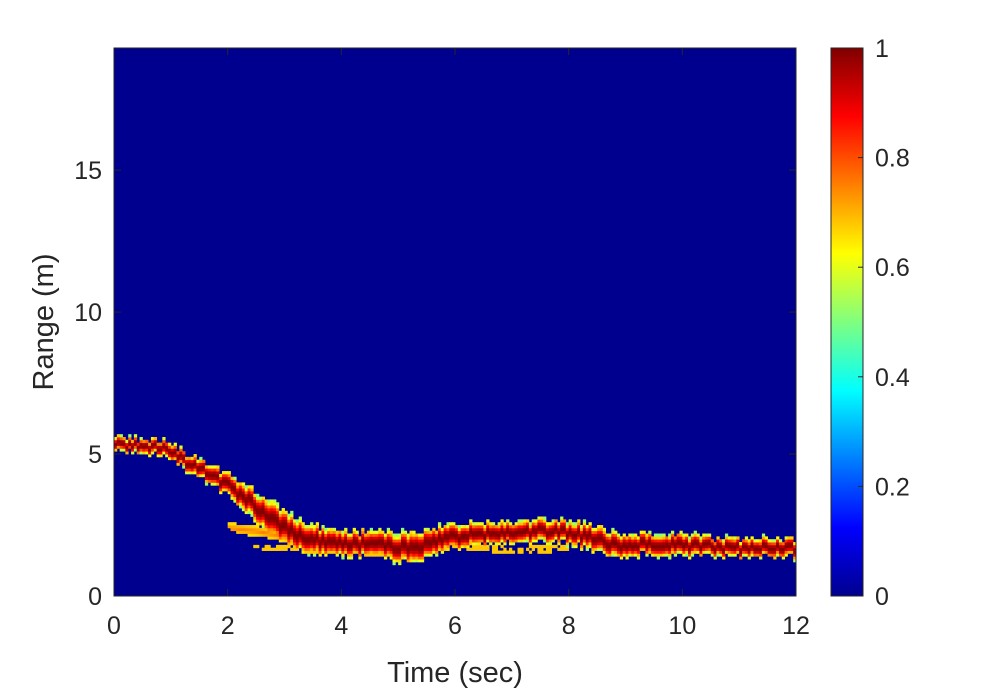 The image size is (989, 691). Describe the element at coordinates (892, 268) in the screenshot. I see `colorbar-tick-label: 0.6` at that location.